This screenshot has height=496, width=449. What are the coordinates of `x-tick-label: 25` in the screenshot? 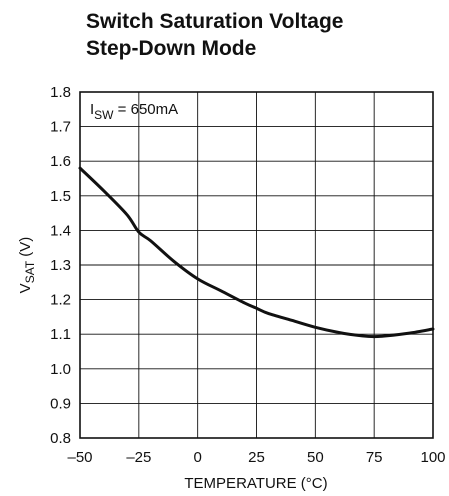 It's located at (256, 457).